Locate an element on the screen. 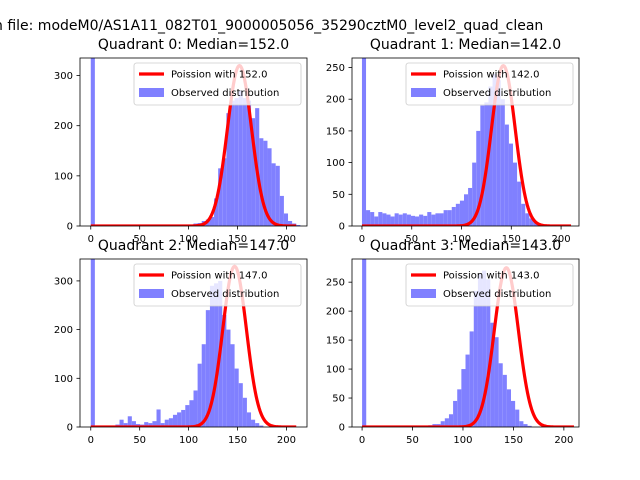  subplot-title: Quadrant 0: Median=152.0 is located at coordinates (193, 45).